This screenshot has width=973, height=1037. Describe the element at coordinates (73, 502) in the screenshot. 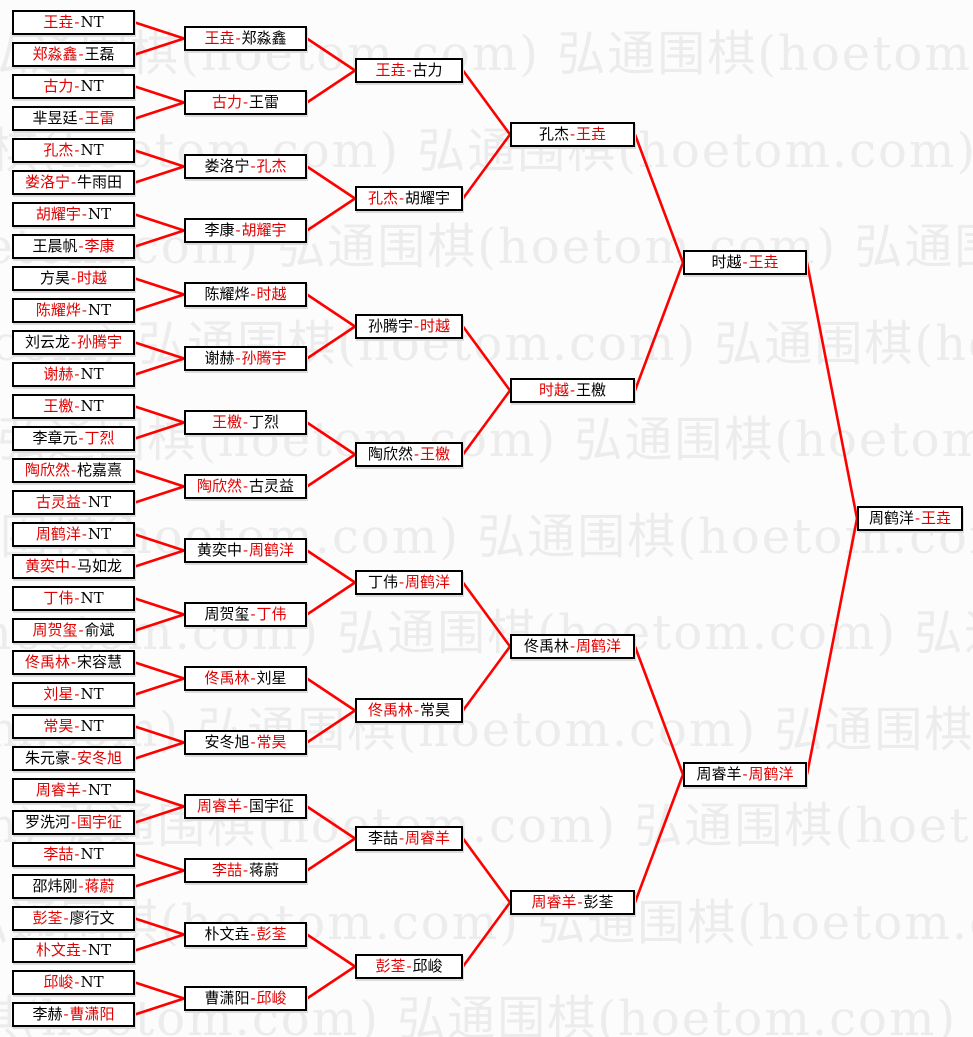

I see `match-r1-16: 古灵益 - NT` at that location.